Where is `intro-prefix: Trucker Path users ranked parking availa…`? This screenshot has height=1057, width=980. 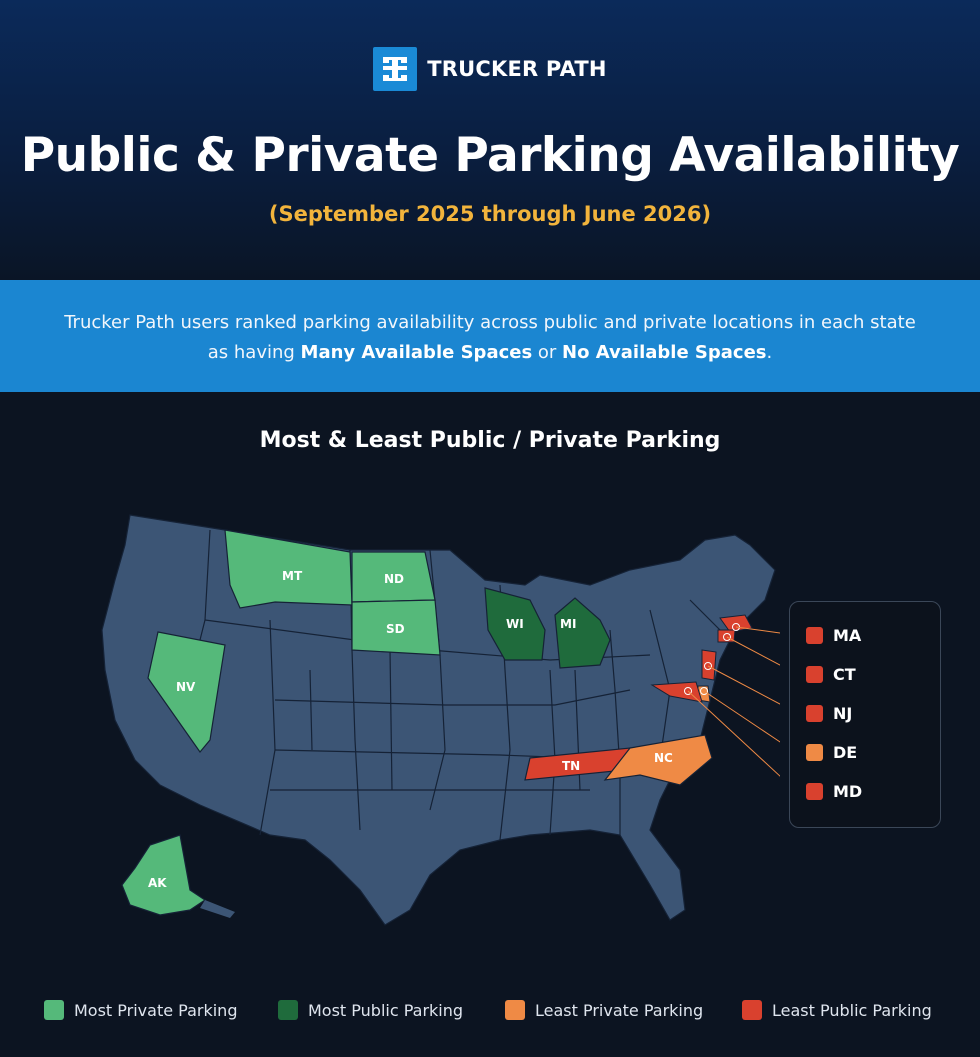
intro-prefix: Trucker Path users ranked parking availa… is located at coordinates (490, 337).